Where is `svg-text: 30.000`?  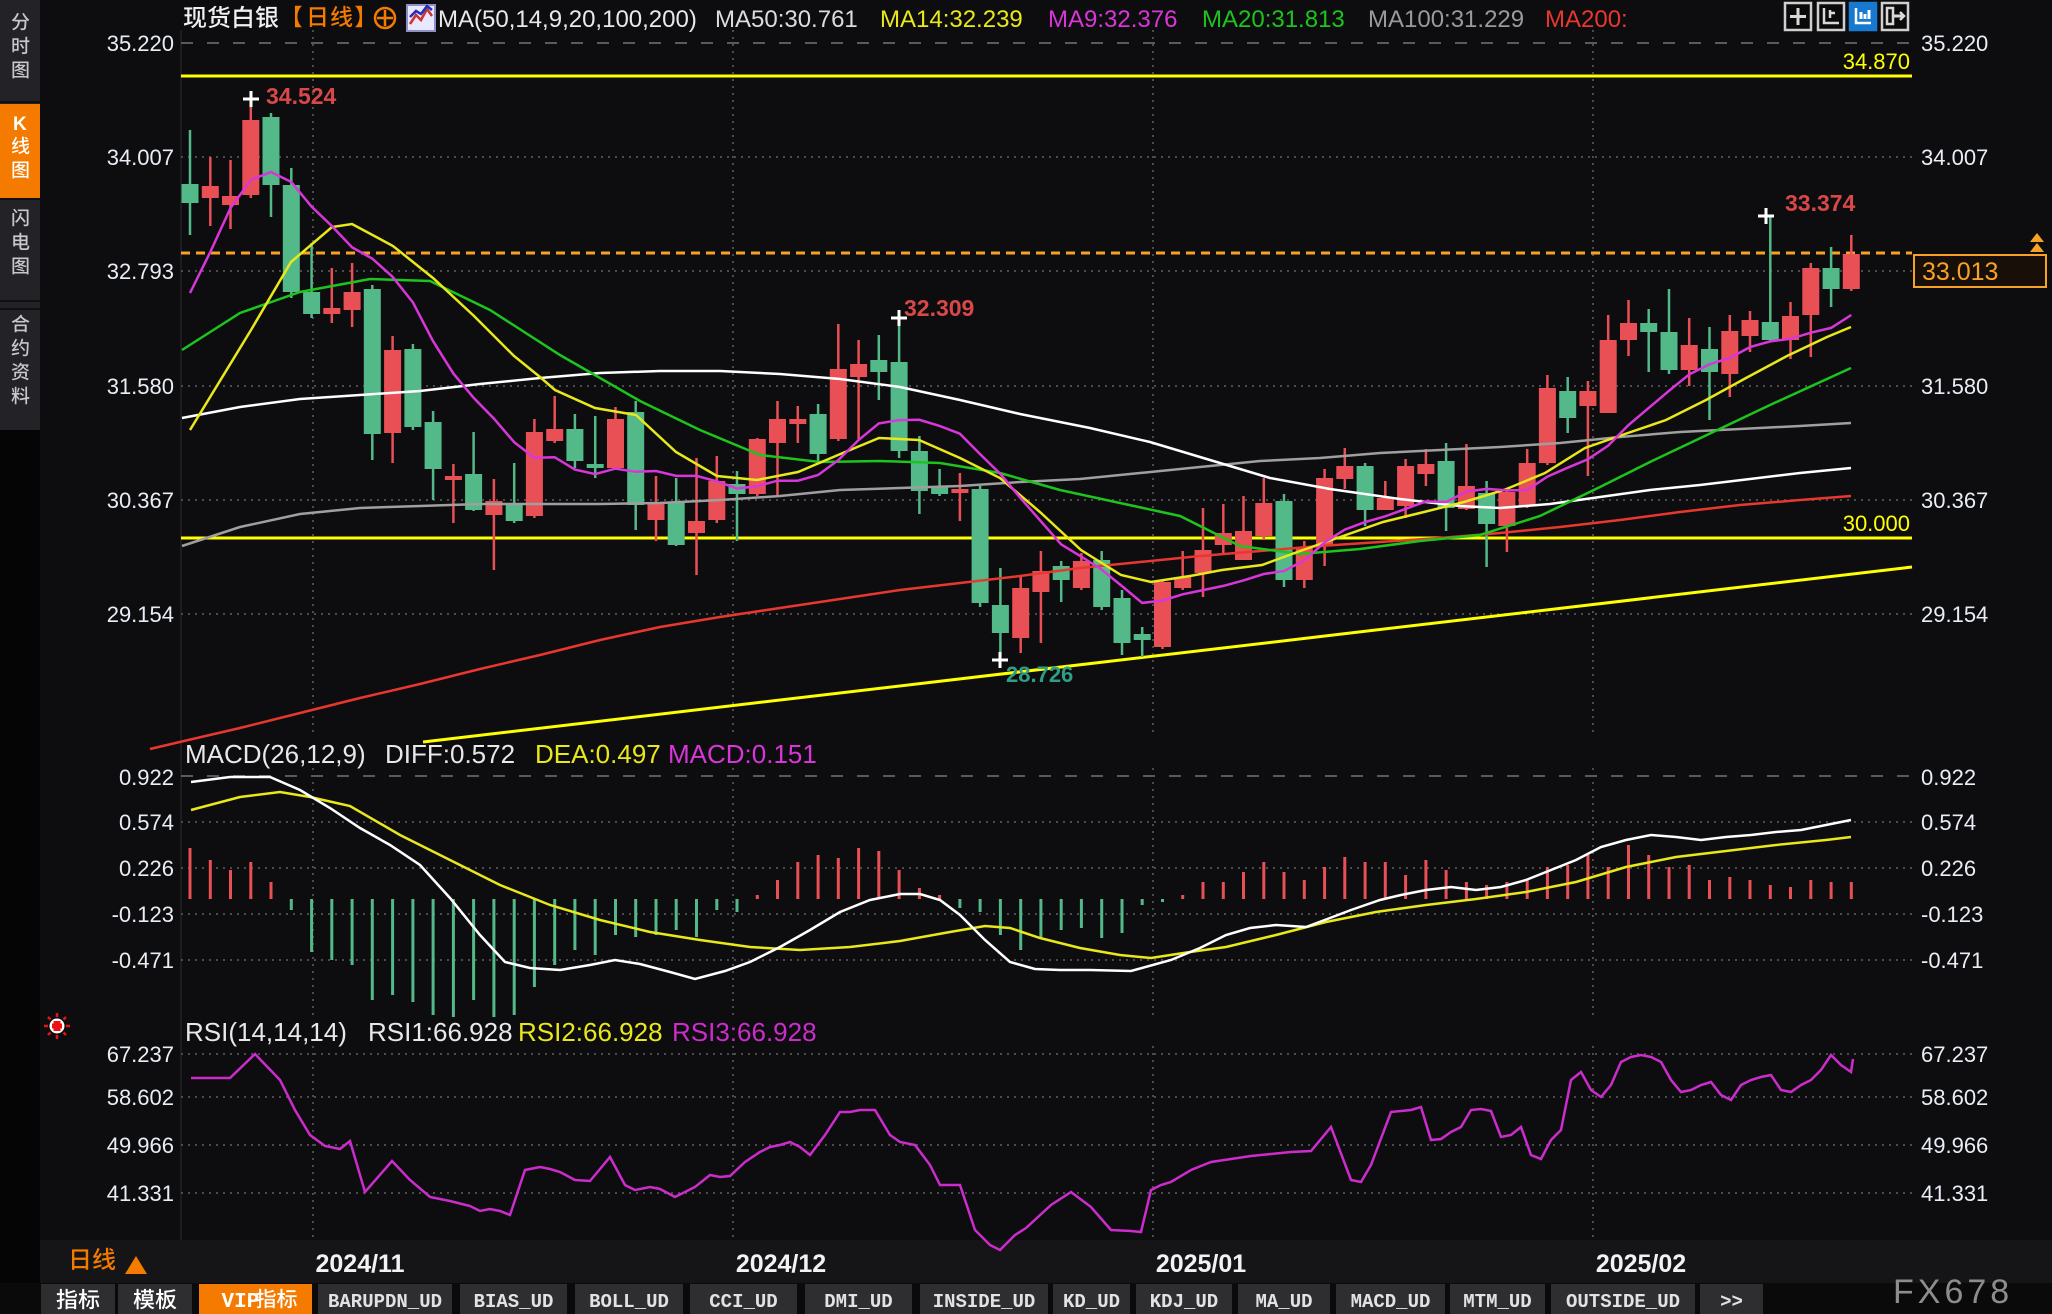 svg-text: 30.000 is located at coordinates (1876, 523).